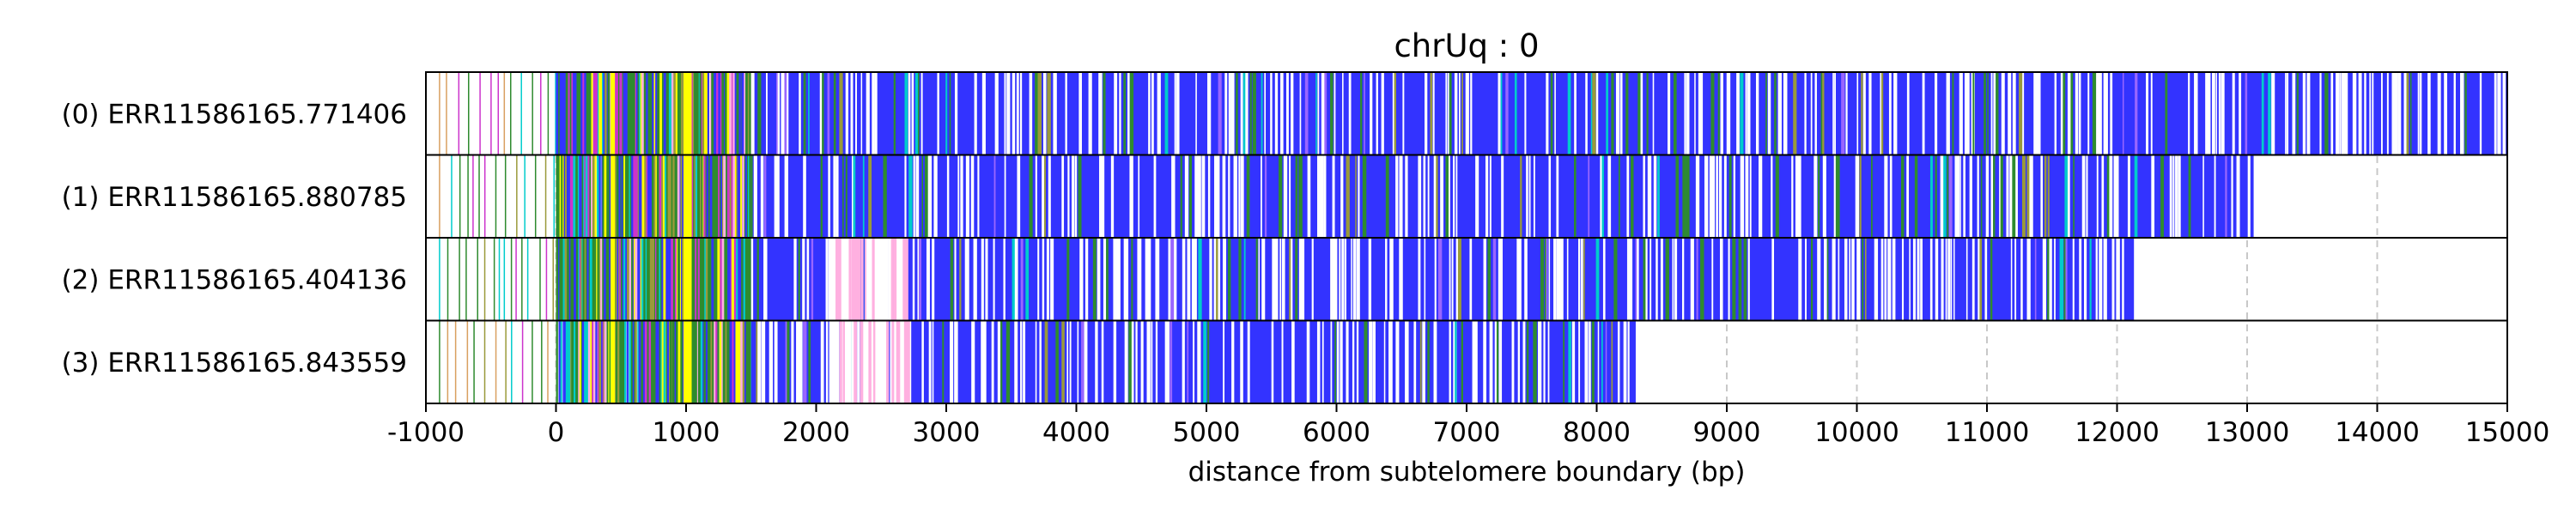  Describe the element at coordinates (1857, 432) in the screenshot. I see `x-tick-label: 10000` at that location.